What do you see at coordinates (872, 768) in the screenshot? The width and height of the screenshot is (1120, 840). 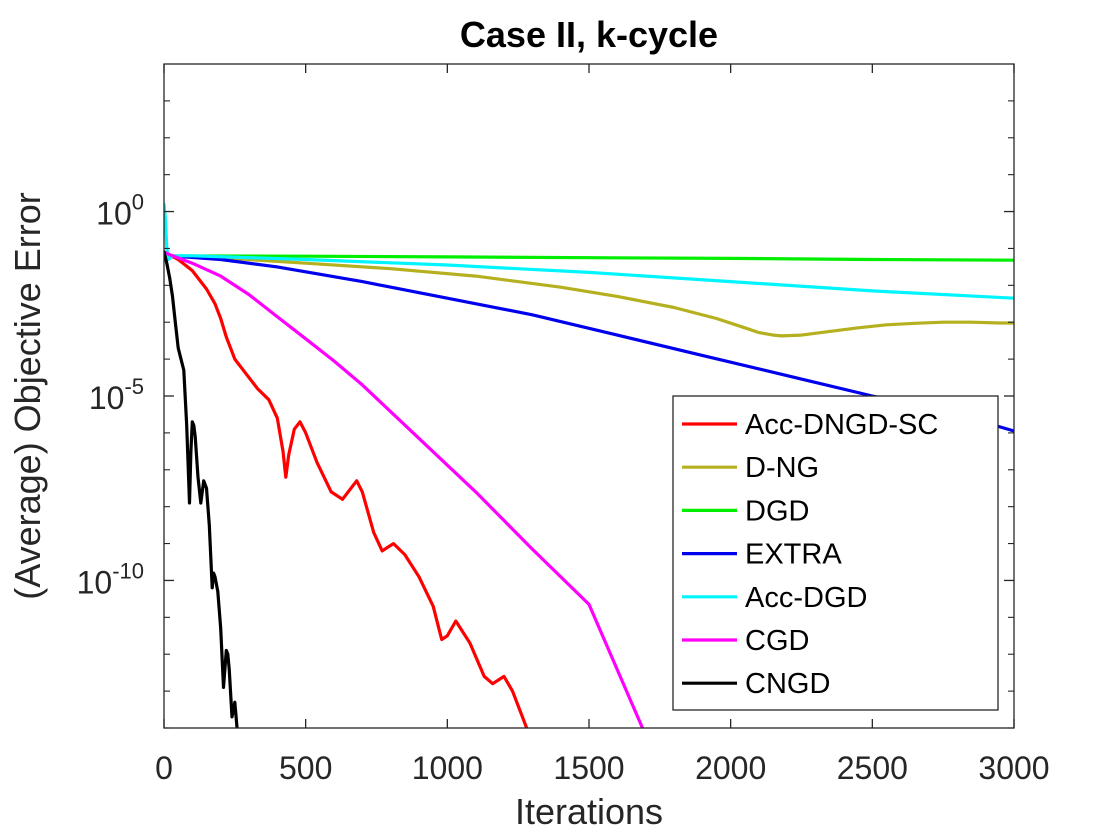 I see `x-tick-label: 2500` at bounding box center [872, 768].